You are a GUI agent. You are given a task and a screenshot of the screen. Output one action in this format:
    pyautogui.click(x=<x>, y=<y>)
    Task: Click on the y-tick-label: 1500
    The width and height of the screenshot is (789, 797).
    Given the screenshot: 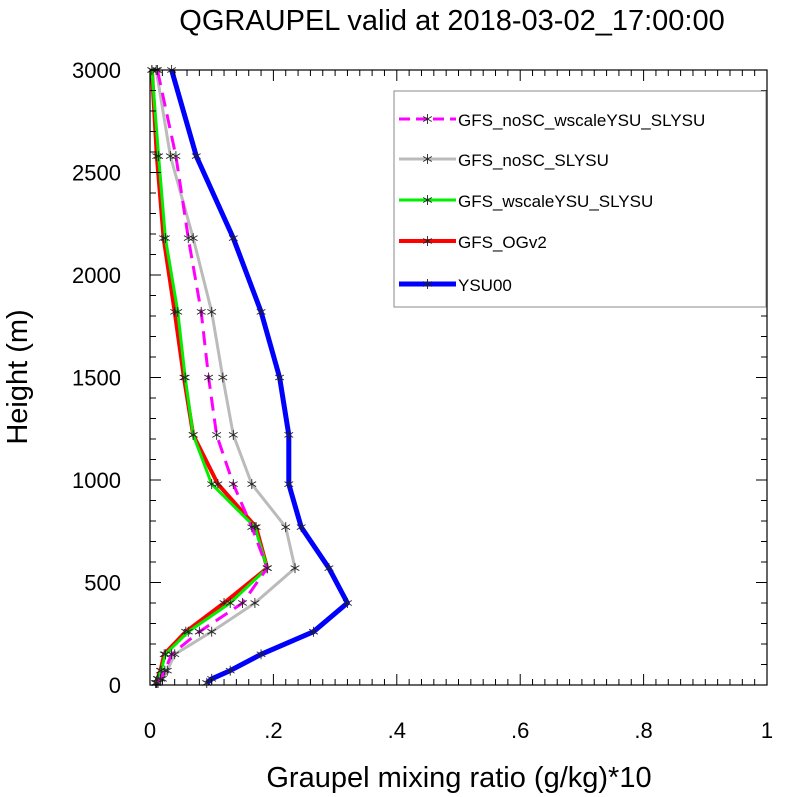 What is the action you would take?
    pyautogui.click(x=96, y=378)
    